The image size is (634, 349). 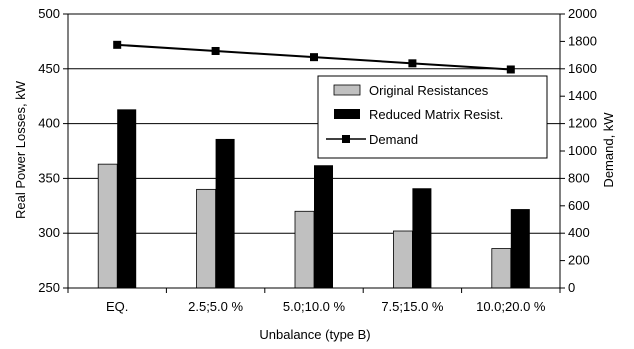 I want to click on x-tick-label: EQ., so click(x=117, y=306).